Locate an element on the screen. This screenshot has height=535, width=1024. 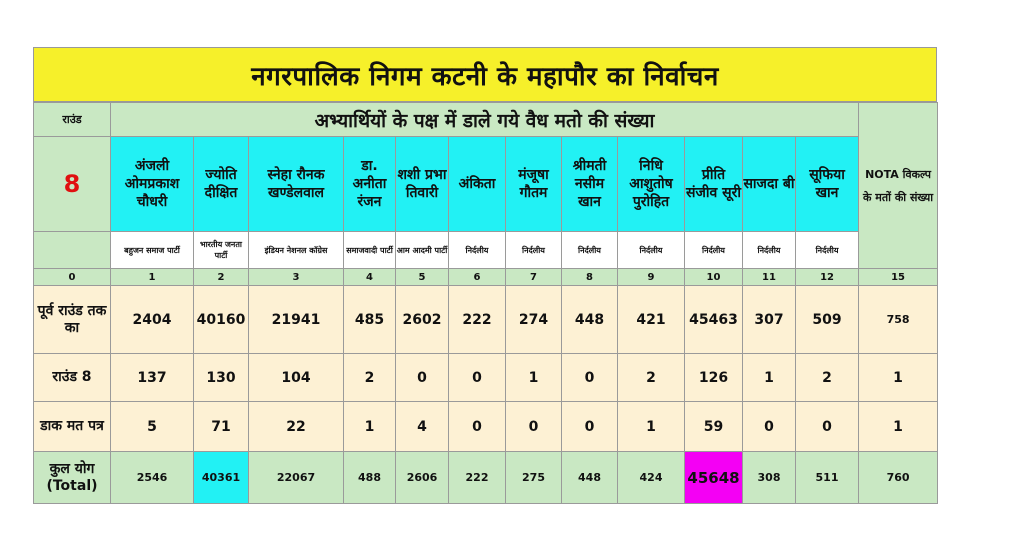
candidate-name: मंजूषा गौतम is located at coordinates (533, 184).